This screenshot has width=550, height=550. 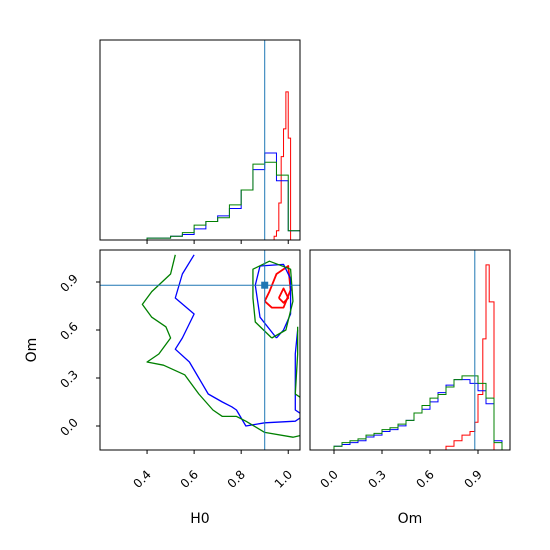 I want to click on om-hist-green, so click(x=406, y=412).